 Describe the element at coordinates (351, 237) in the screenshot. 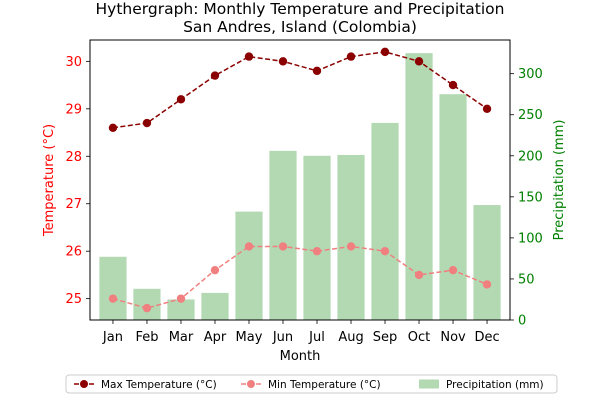

I see `precip-bar-aug` at that location.